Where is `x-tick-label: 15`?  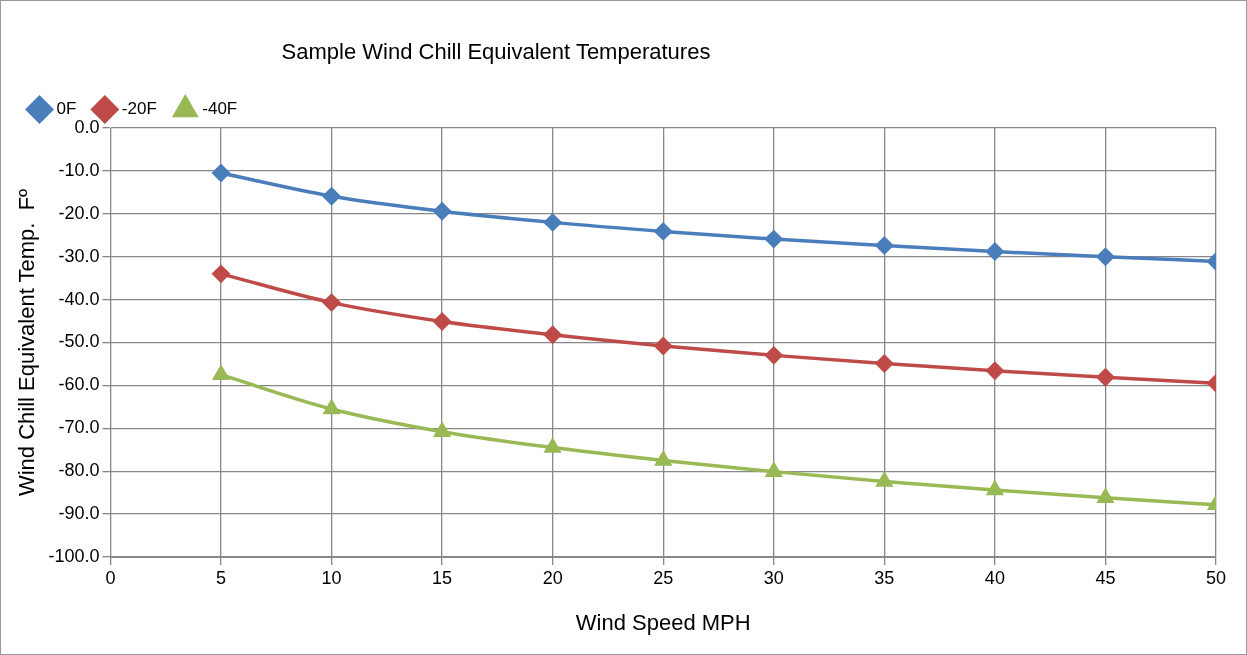 x-tick-label: 15 is located at coordinates (442, 577).